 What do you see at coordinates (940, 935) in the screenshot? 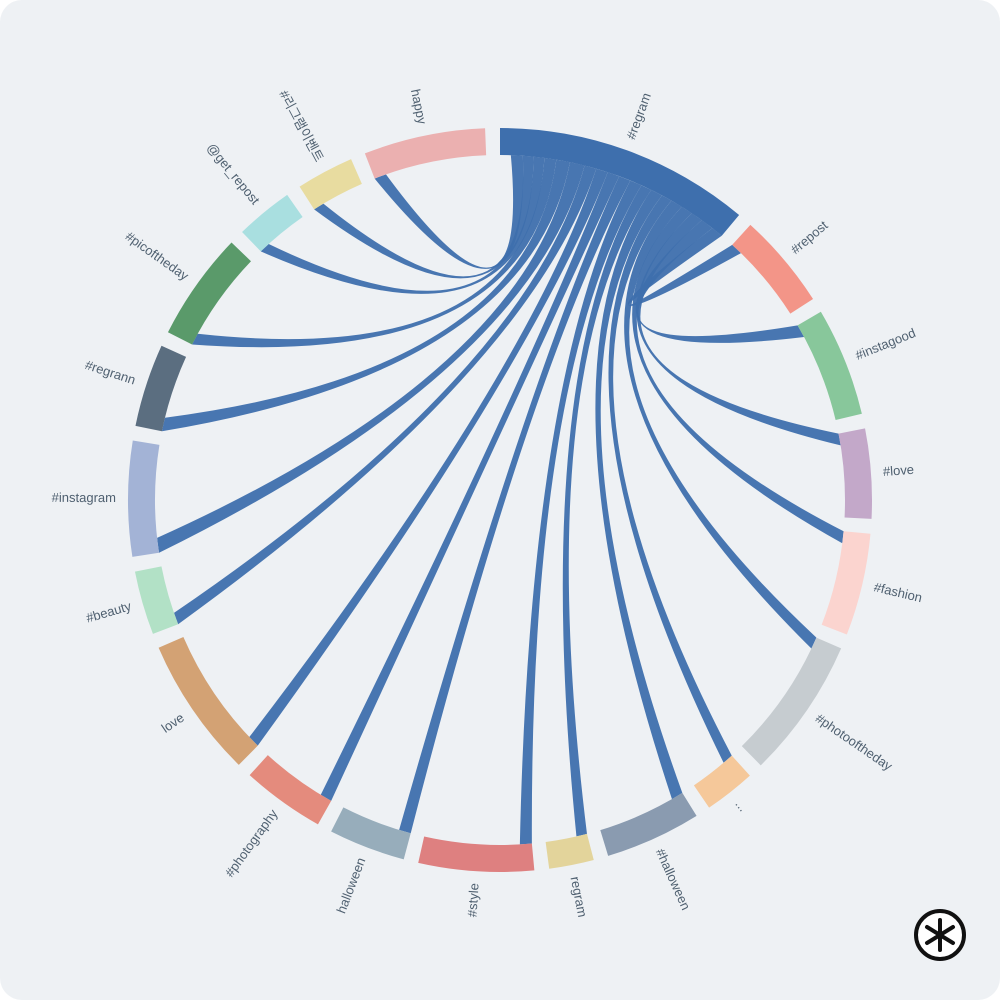
I see `logo` at bounding box center [940, 935].